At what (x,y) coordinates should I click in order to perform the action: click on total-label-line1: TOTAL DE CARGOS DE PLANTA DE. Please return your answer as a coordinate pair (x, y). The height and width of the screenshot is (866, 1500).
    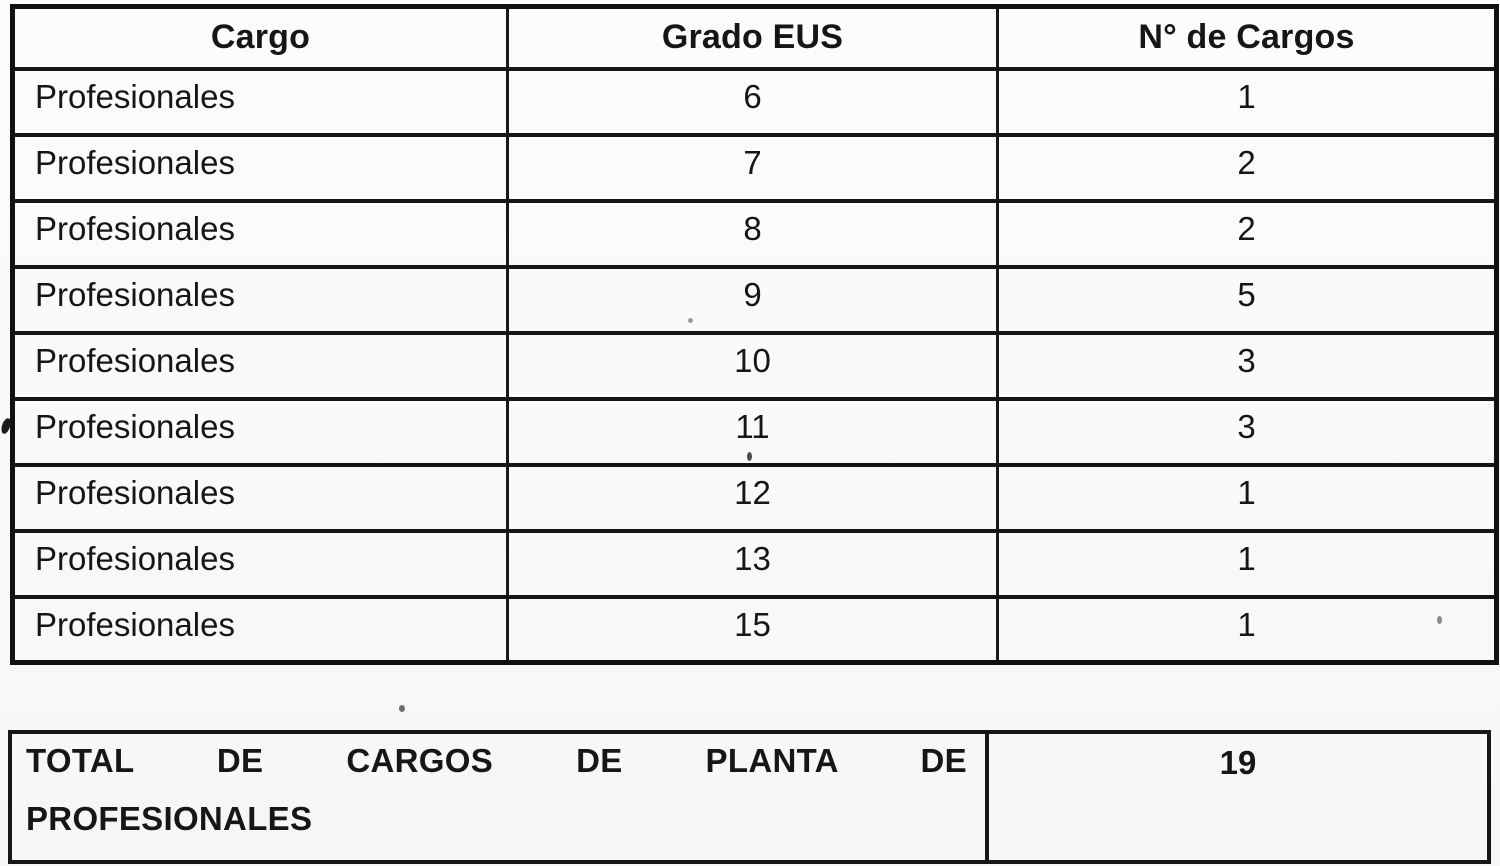
    Looking at the image, I should click on (496, 760).